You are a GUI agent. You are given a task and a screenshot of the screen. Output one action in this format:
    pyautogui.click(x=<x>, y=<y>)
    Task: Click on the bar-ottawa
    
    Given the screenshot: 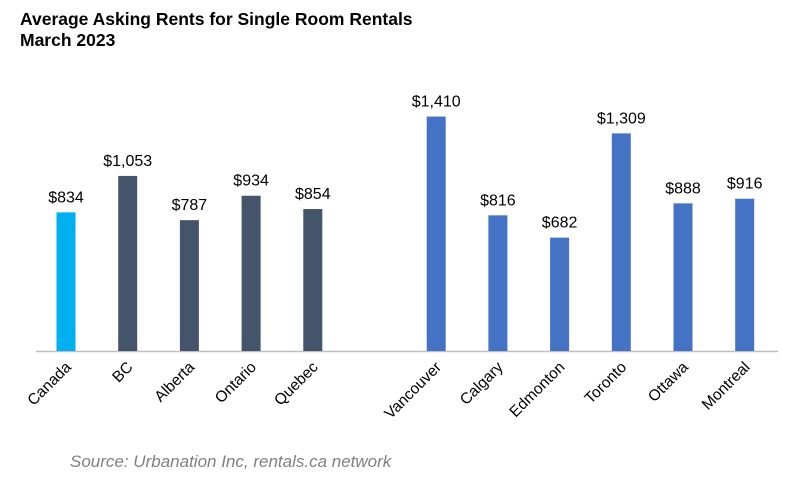 What is the action you would take?
    pyautogui.click(x=683, y=277)
    